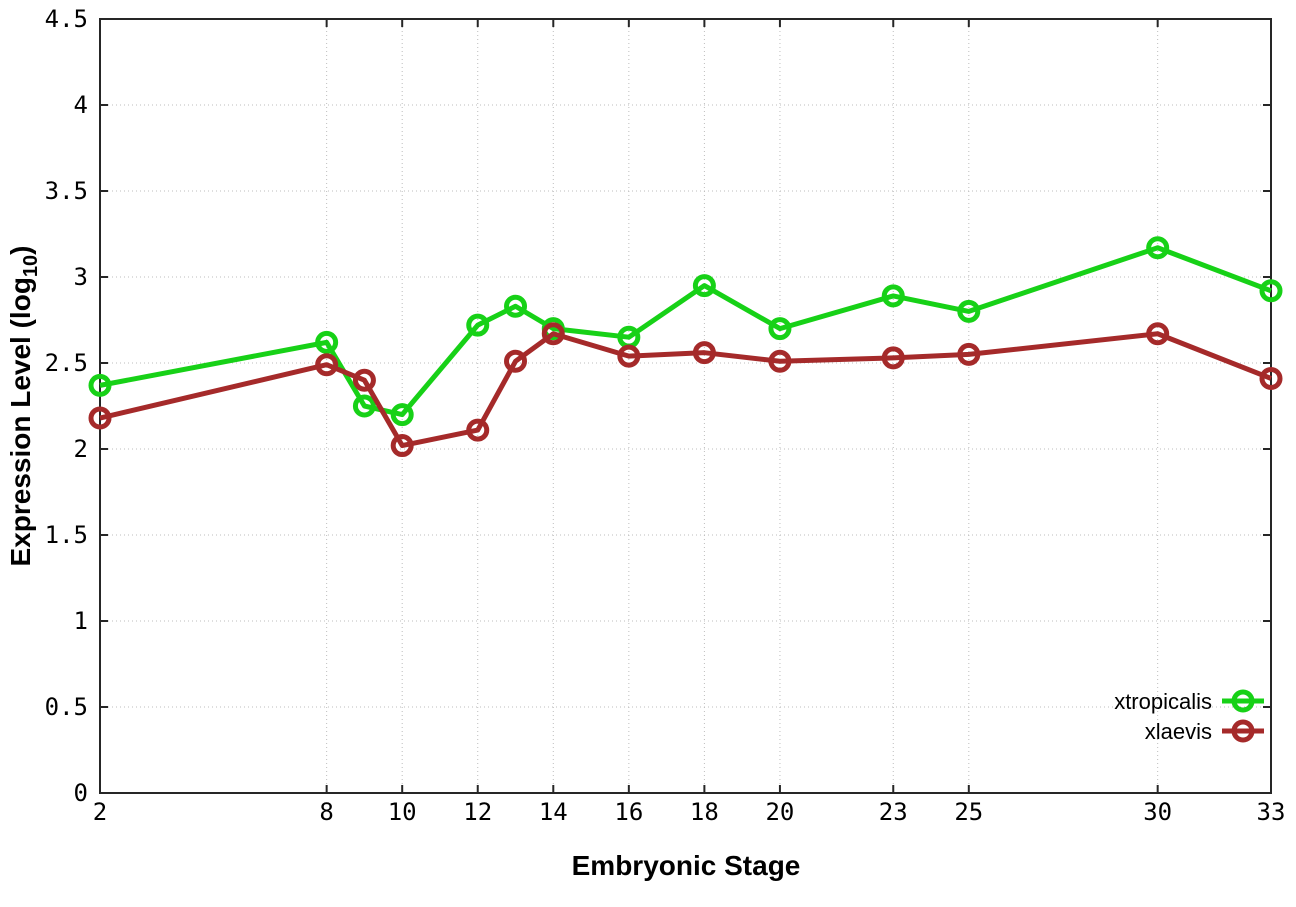 The width and height of the screenshot is (1296, 907). I want to click on y-tick-label: 2, so click(81, 449).